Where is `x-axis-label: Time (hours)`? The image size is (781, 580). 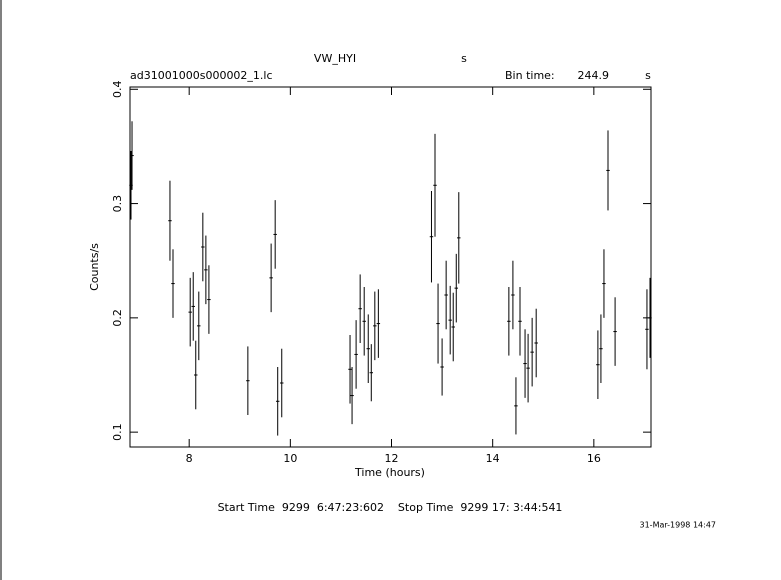 x-axis-label: Time (hours) is located at coordinates (389, 472).